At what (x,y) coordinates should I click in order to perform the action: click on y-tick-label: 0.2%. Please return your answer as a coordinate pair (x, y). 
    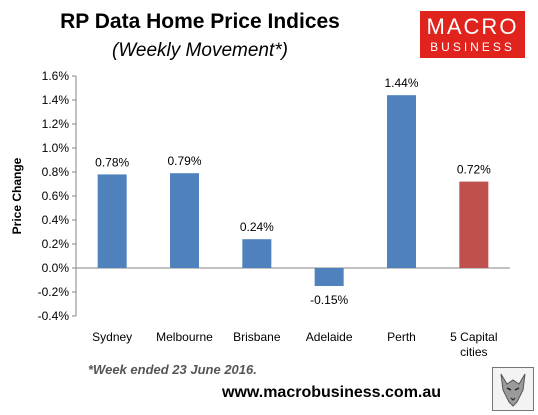
    Looking at the image, I should click on (56, 244).